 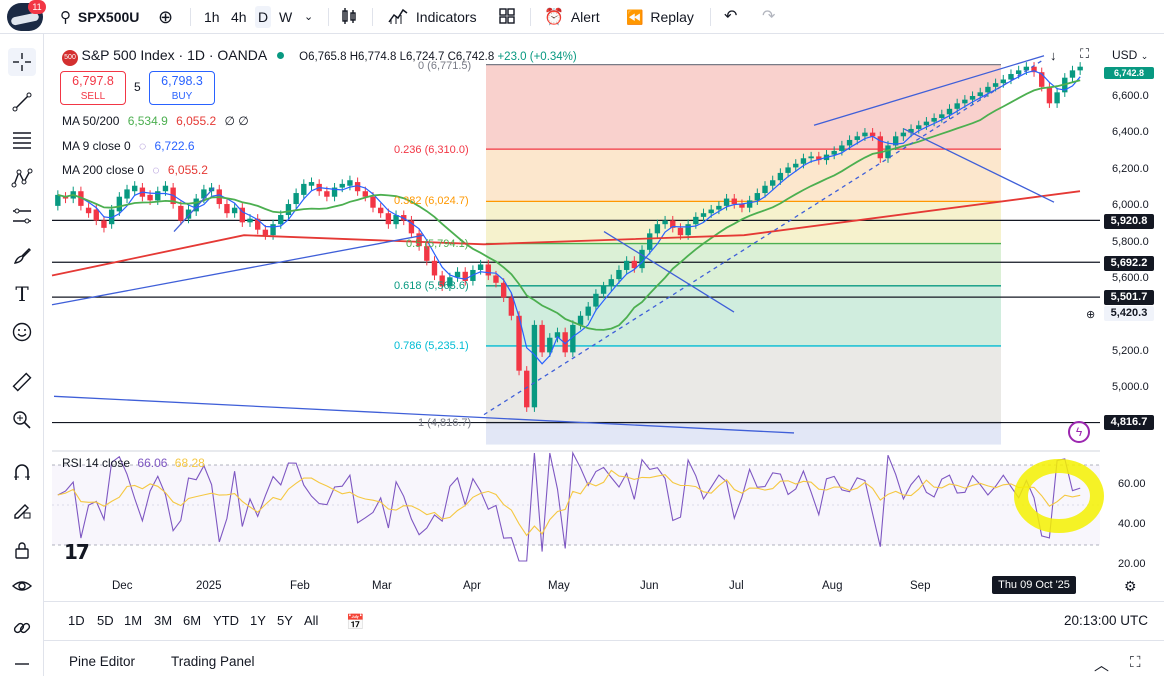 I want to click on indicator-ma-50-200: MA 50/200 6,534.9 6,055.2 ∅ ∅, so click(x=158, y=121).